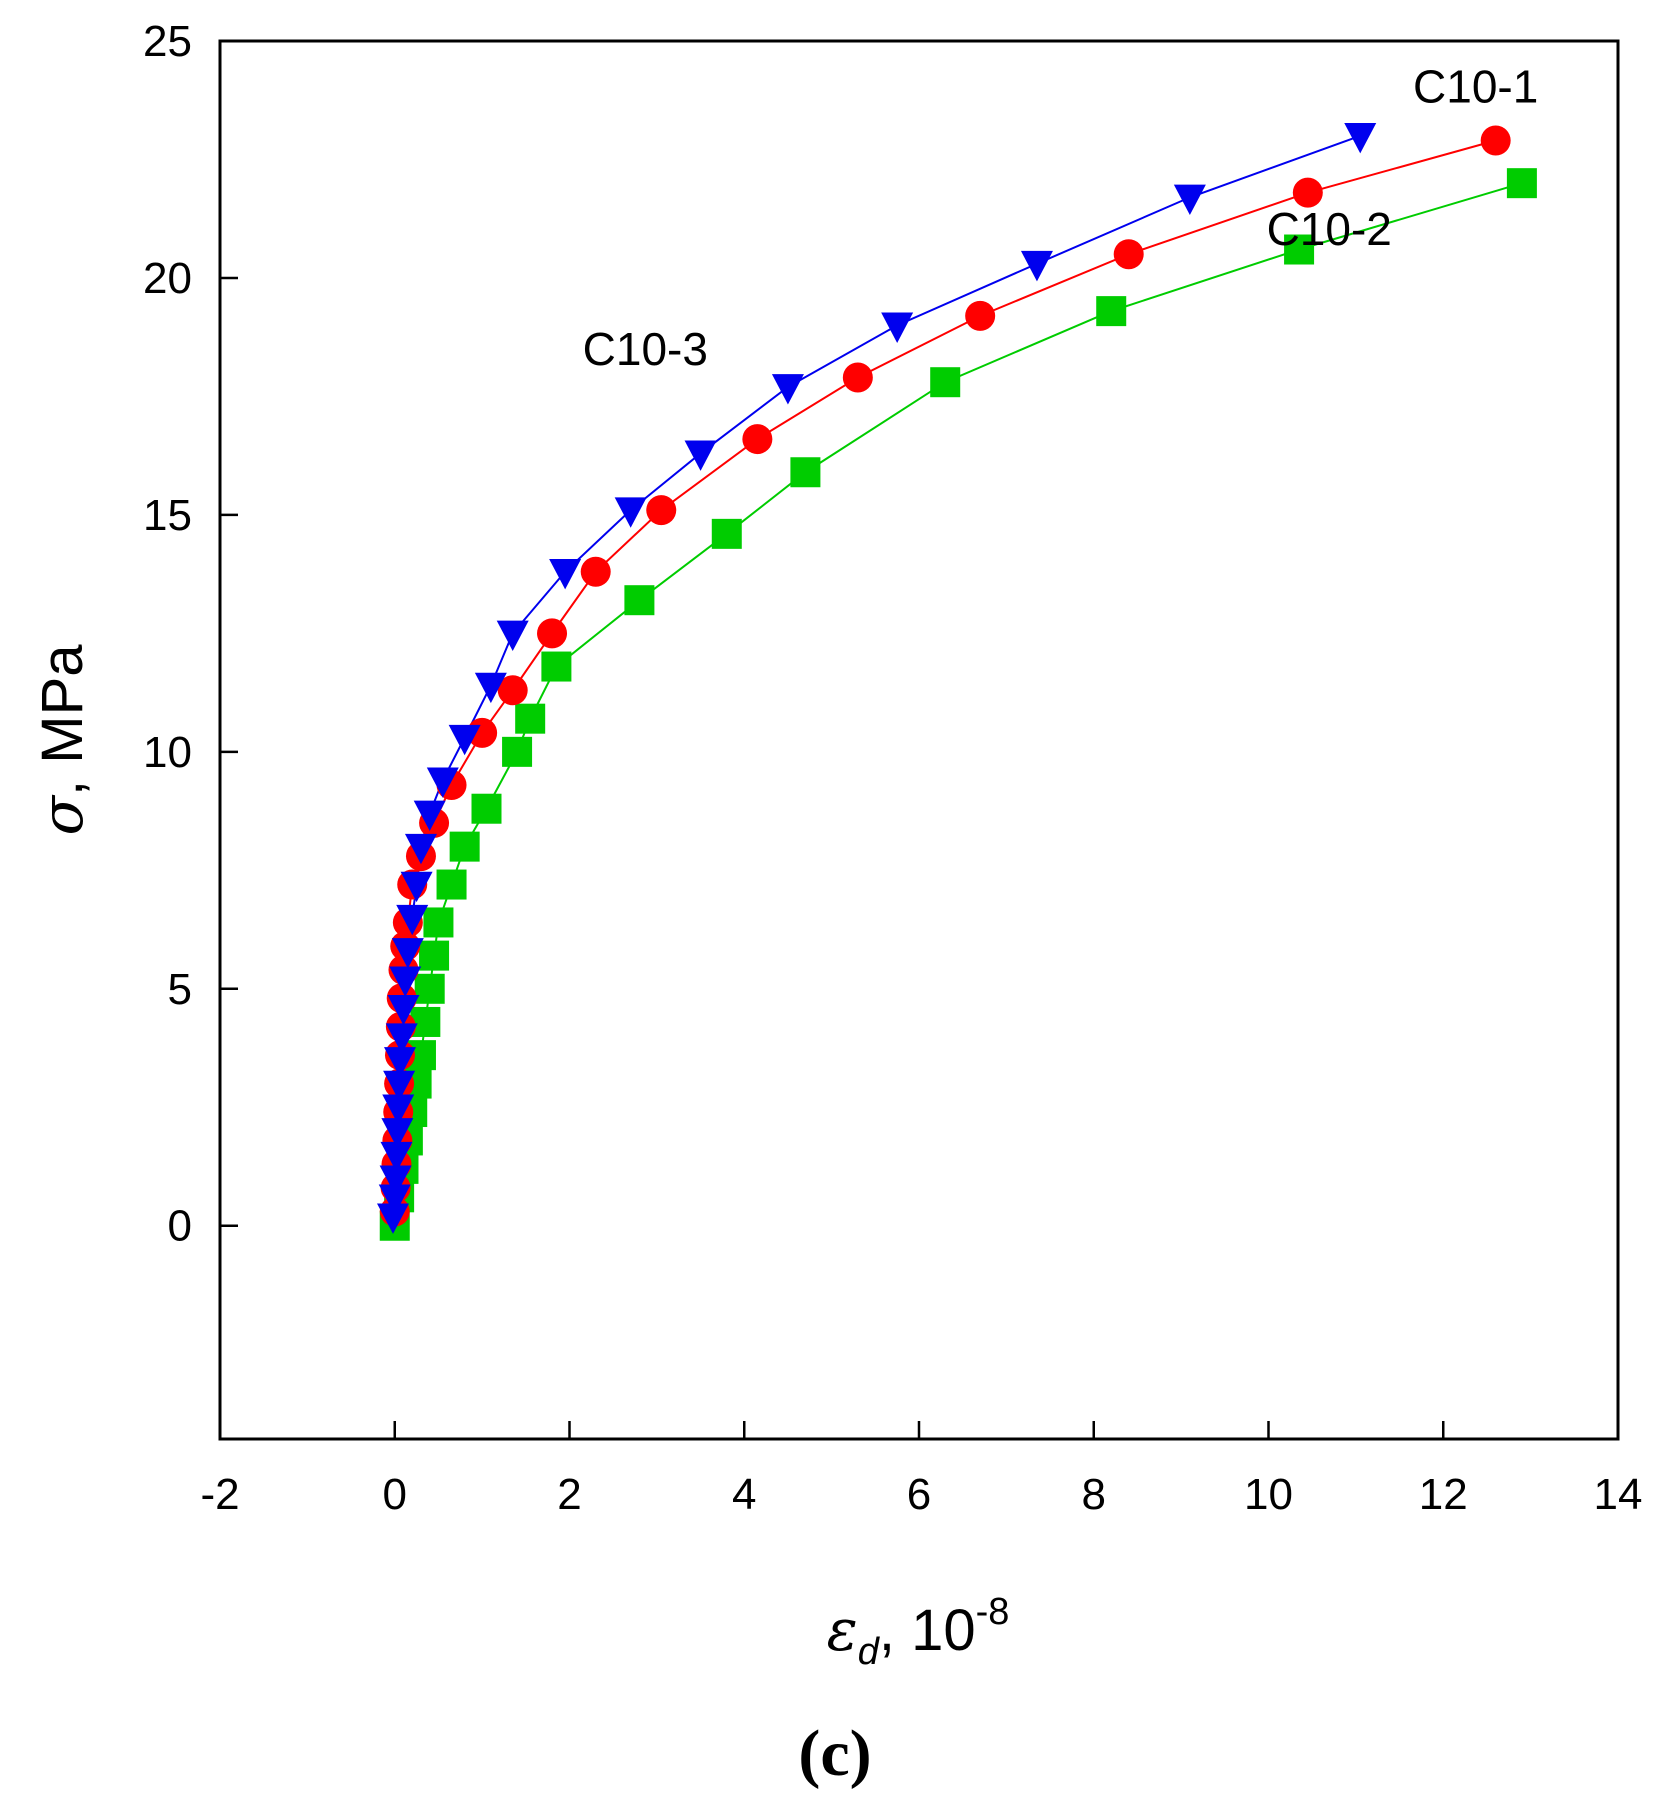 This screenshot has width=1670, height=1811. What do you see at coordinates (167, 41) in the screenshot?
I see `y-tick-label: 25` at bounding box center [167, 41].